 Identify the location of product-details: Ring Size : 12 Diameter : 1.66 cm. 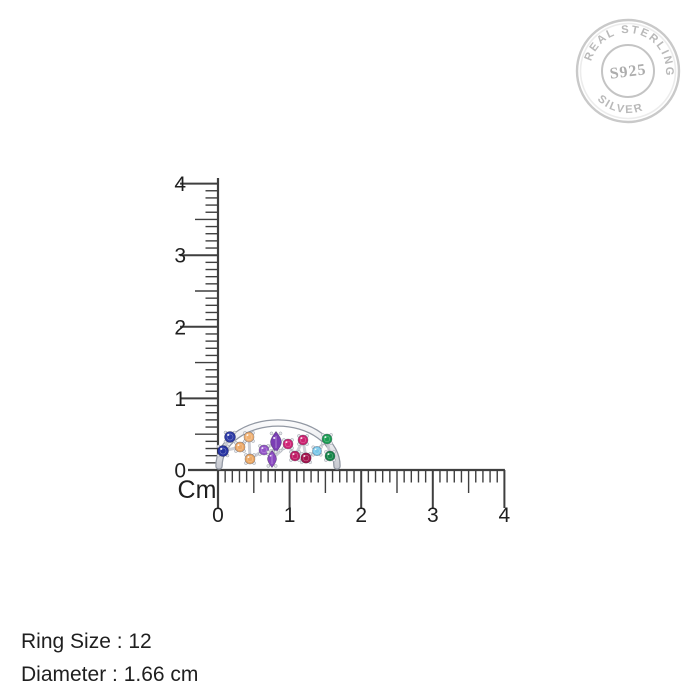
(109, 658).